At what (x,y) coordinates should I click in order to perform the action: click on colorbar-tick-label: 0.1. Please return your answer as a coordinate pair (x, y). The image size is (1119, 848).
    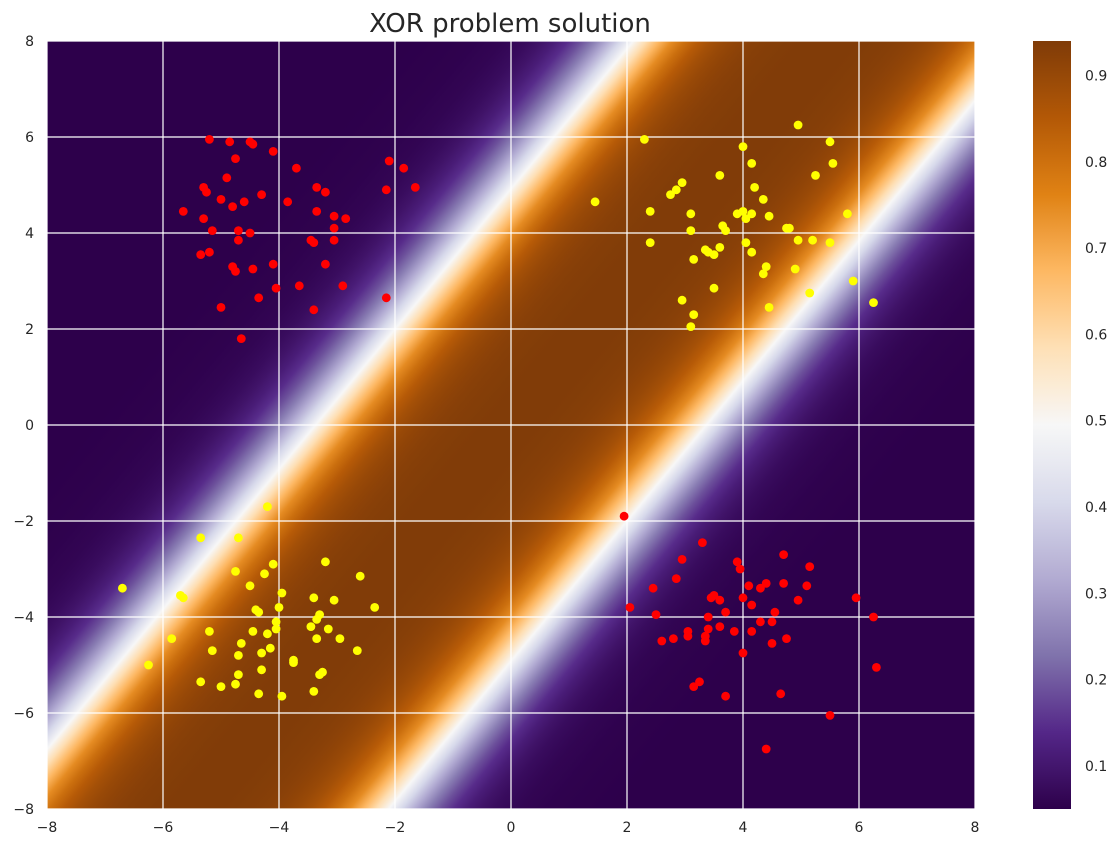
    Looking at the image, I should click on (1096, 767).